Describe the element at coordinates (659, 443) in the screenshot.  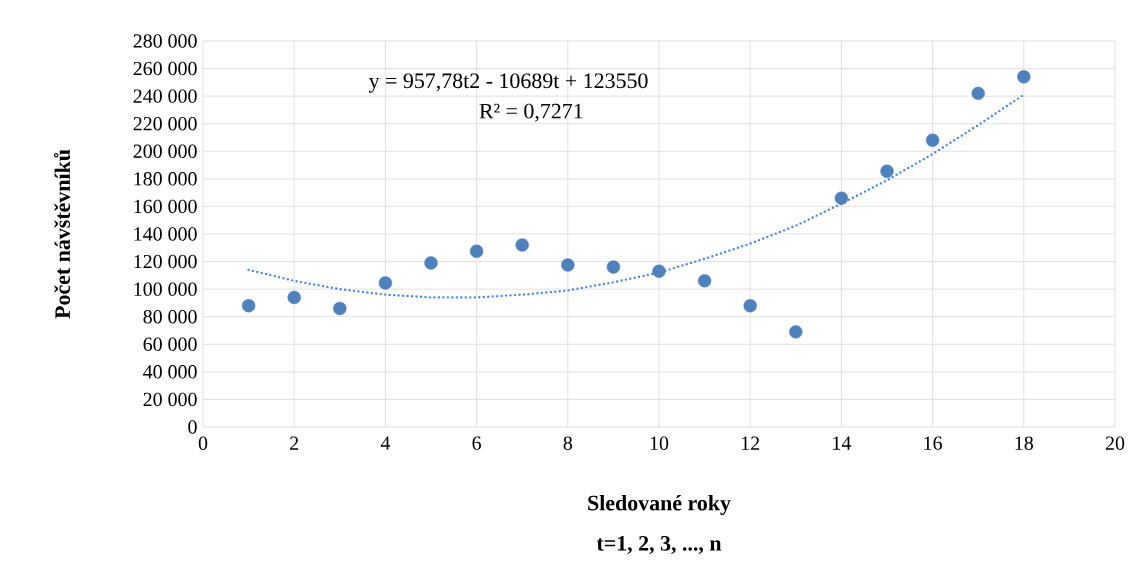
I see `x-tick-label: 10` at that location.